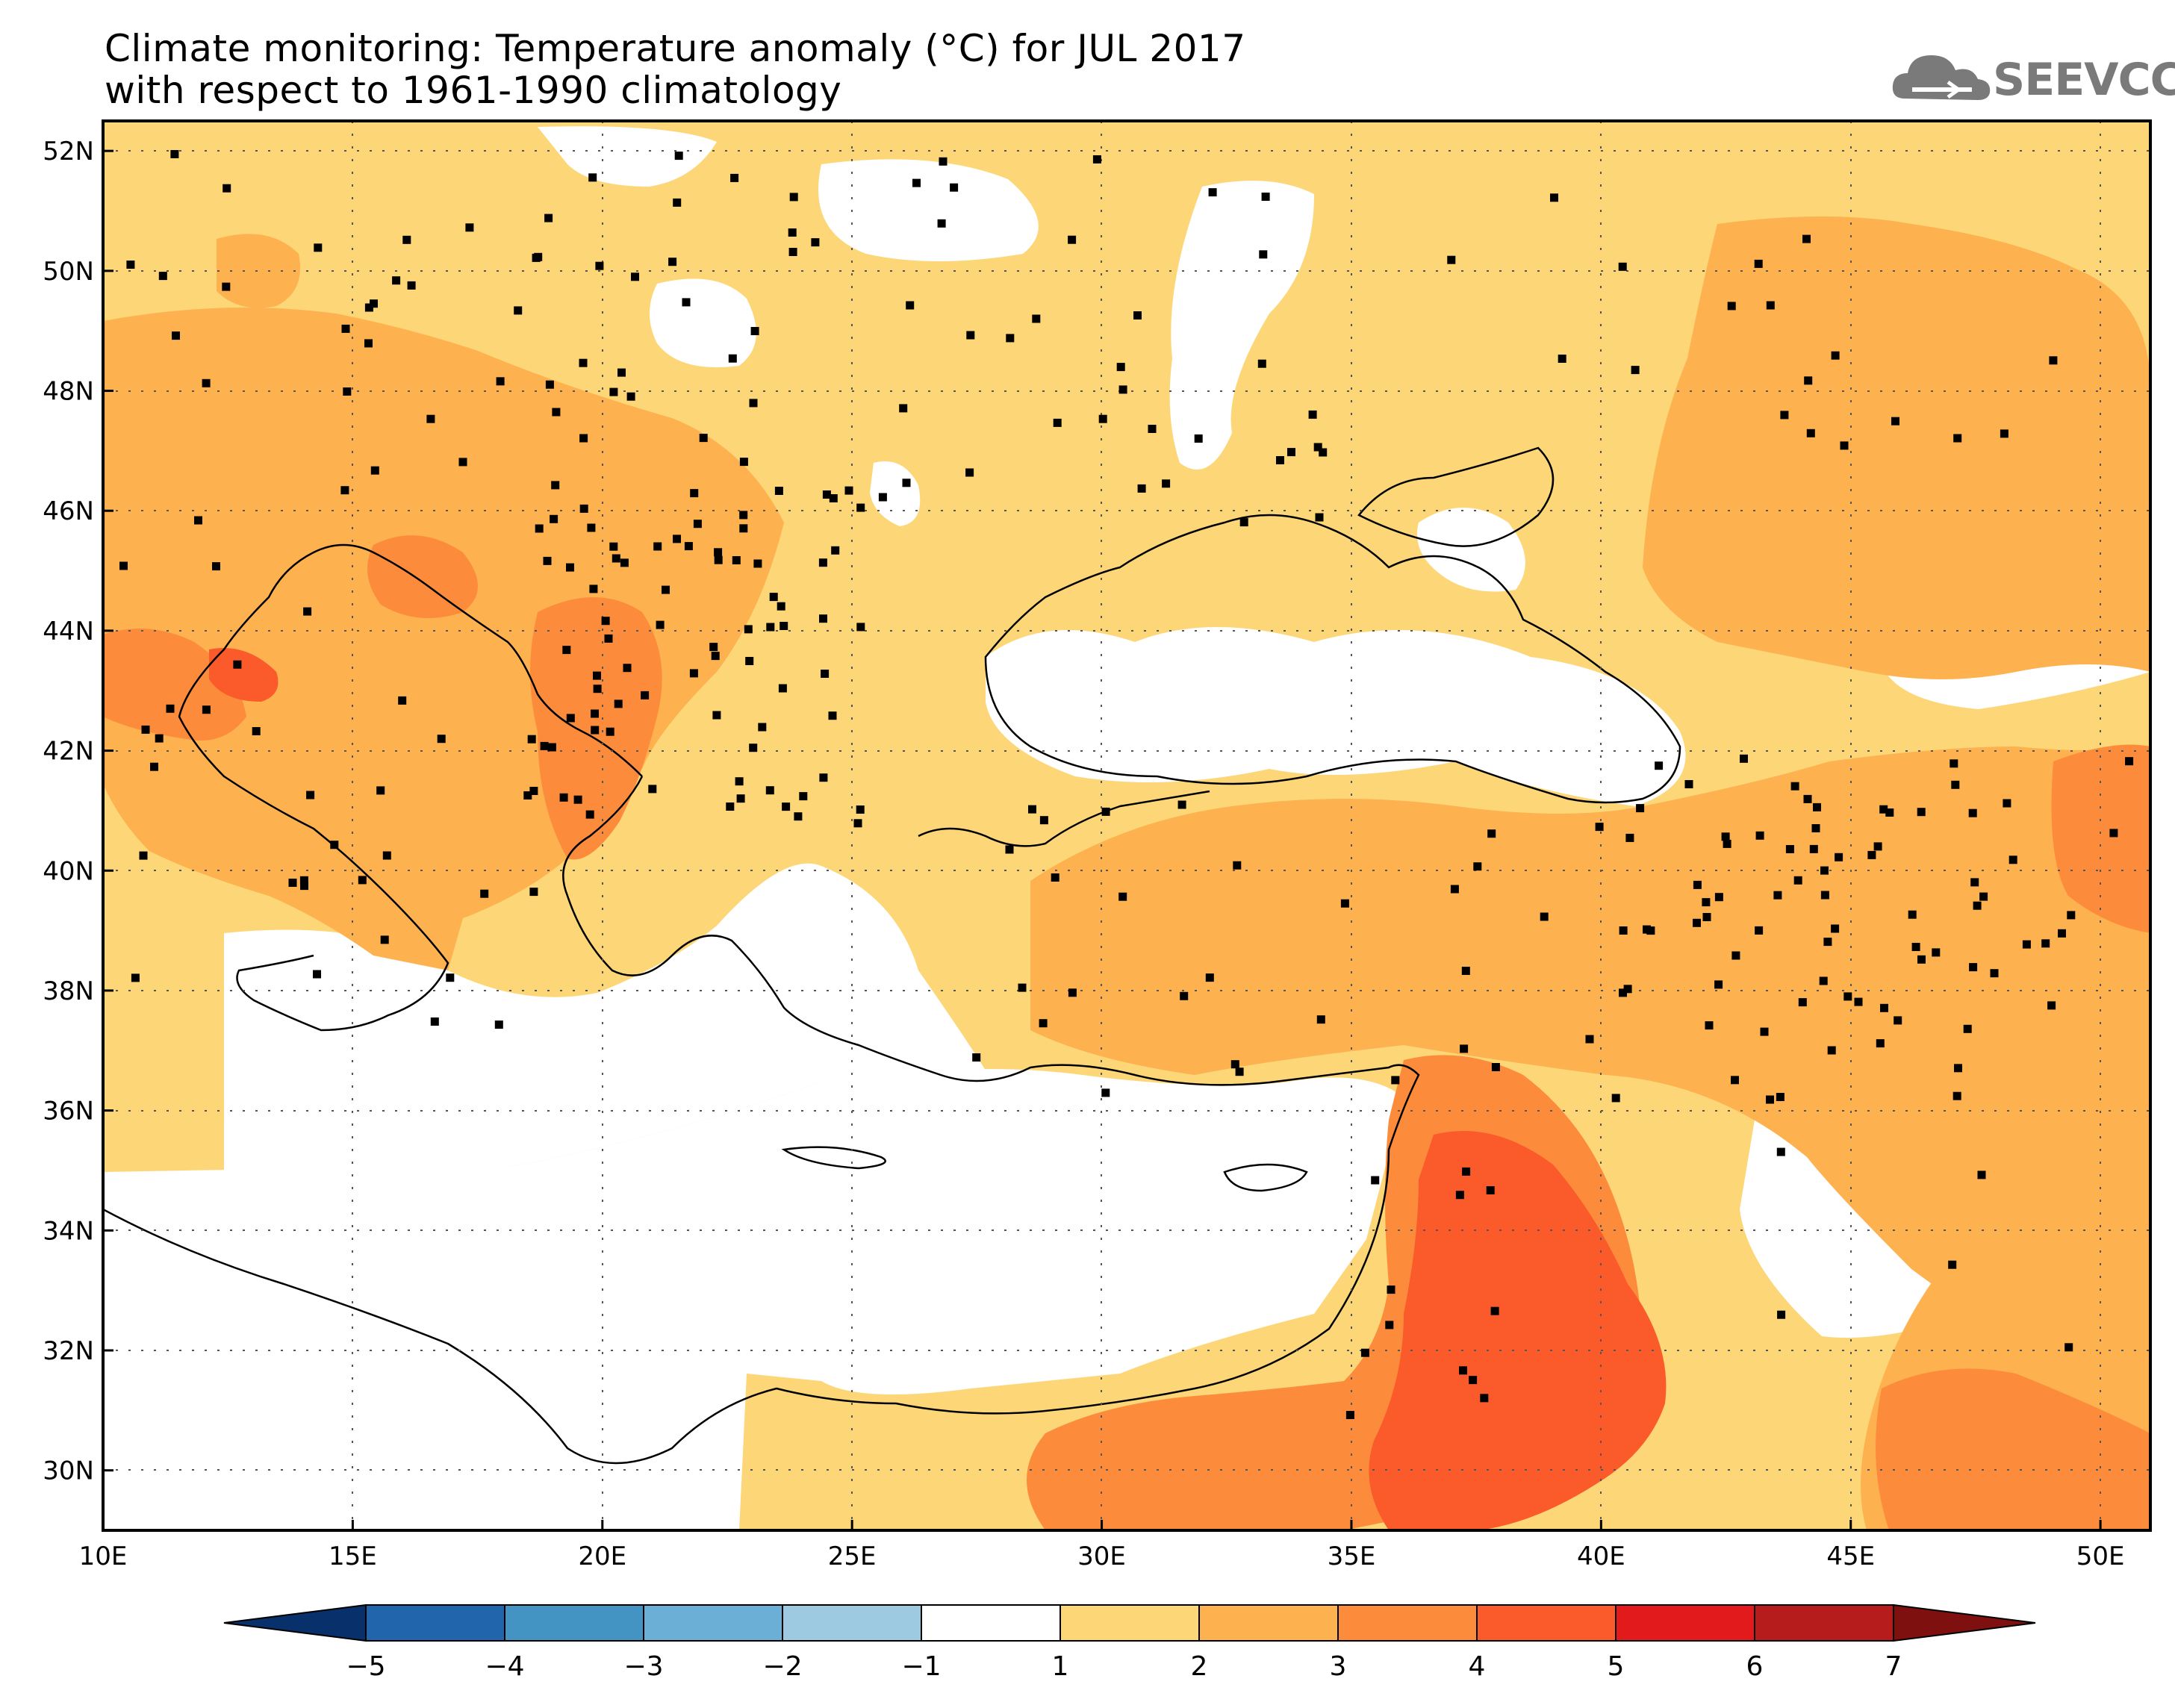  Describe the element at coordinates (1893, 1666) in the screenshot. I see `colorbar-label: 7` at that location.